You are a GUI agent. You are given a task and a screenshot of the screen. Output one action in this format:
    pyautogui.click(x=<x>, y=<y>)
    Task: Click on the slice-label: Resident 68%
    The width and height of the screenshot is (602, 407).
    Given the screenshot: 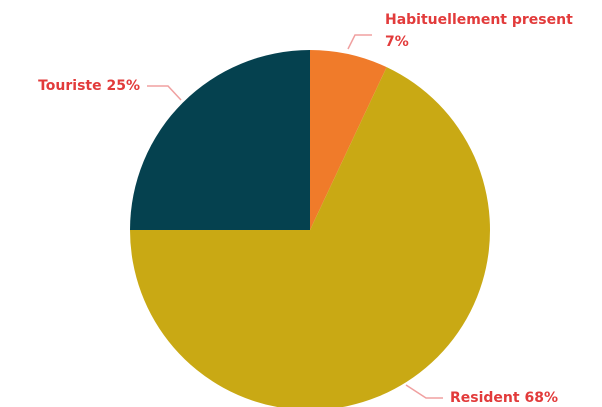 What is the action you would take?
    pyautogui.click(x=504, y=398)
    